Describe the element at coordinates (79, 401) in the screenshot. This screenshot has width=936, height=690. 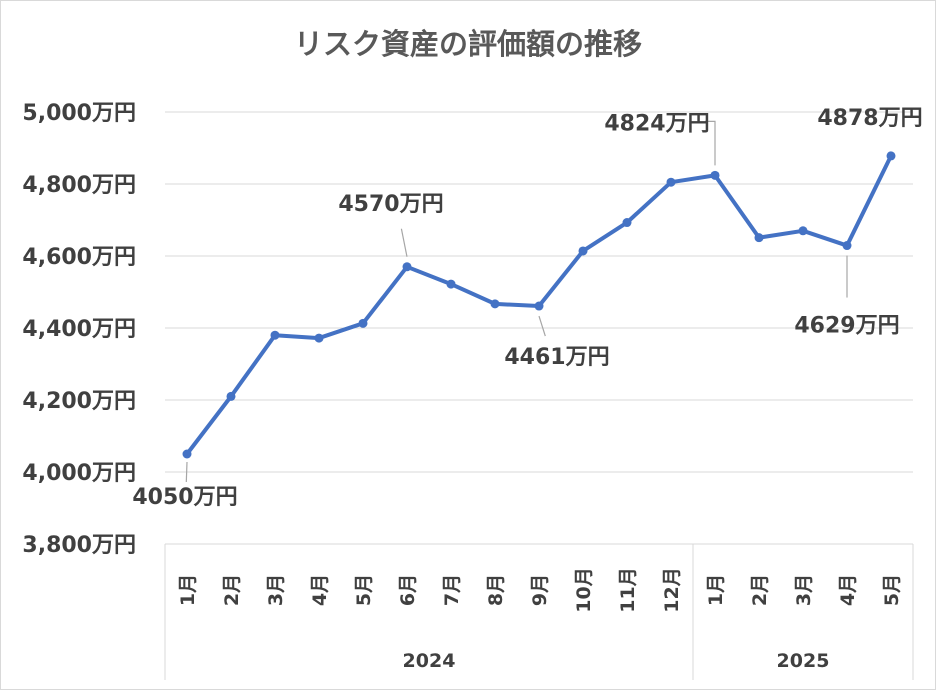
I see `y-tick-label: 4,200万円` at that location.